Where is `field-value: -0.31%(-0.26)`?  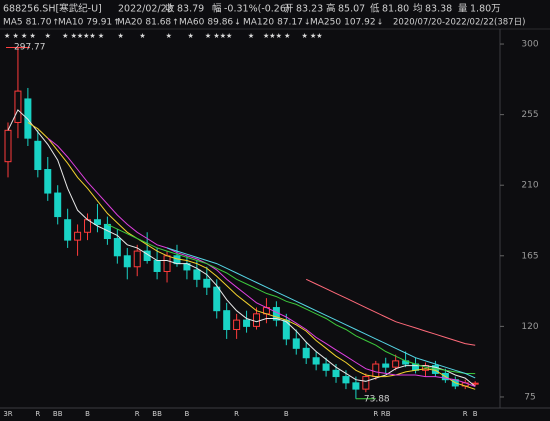 field-value: -0.31%(-0.26) is located at coordinates (257, 9).